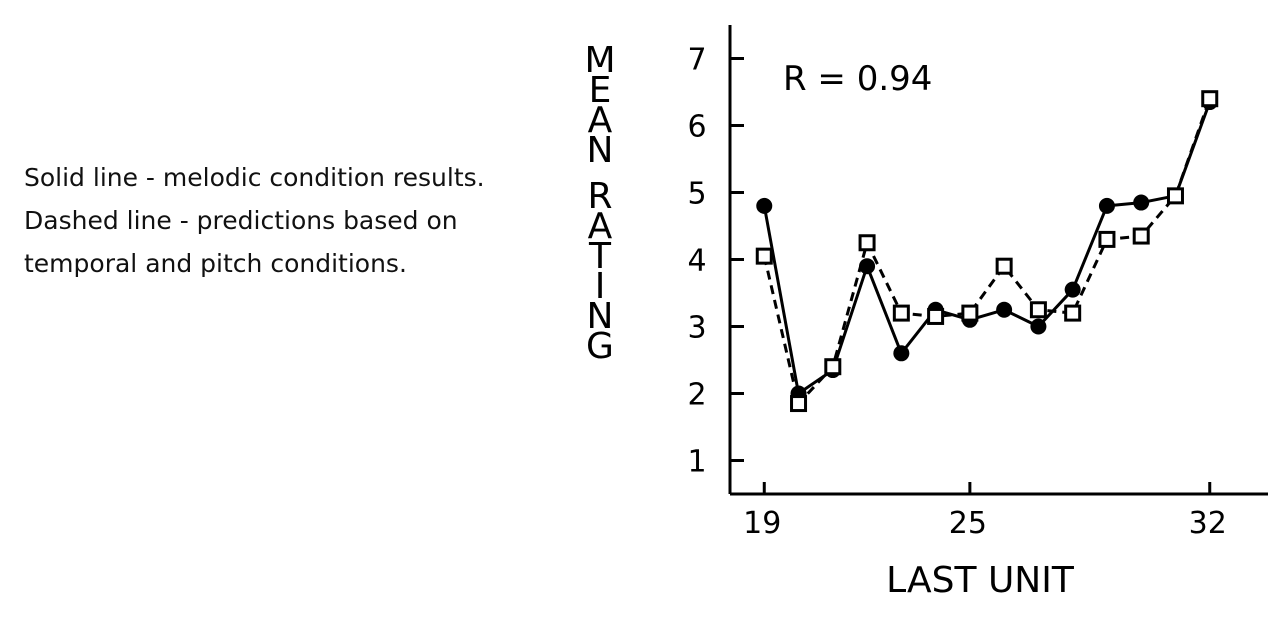 The image size is (1287, 618). I want to click on y-axis-title-letter: G, so click(600, 346).